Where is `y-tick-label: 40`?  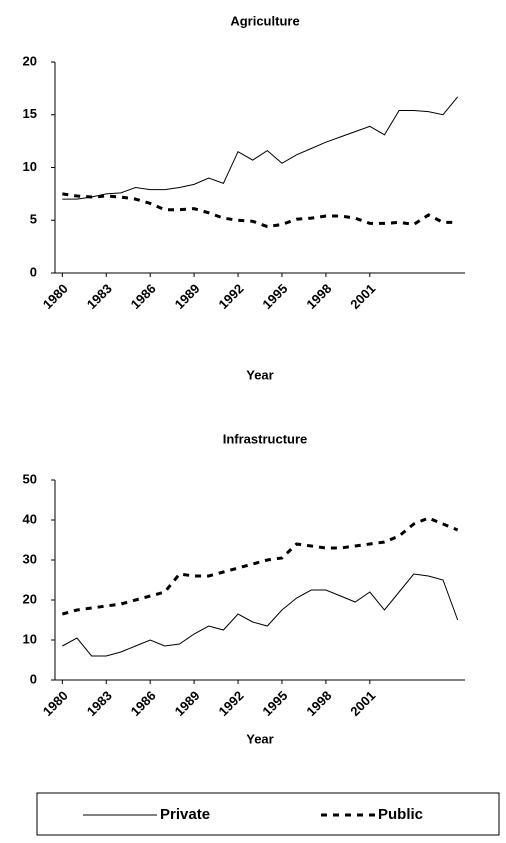 y-tick-label: 40 is located at coordinates (30, 518).